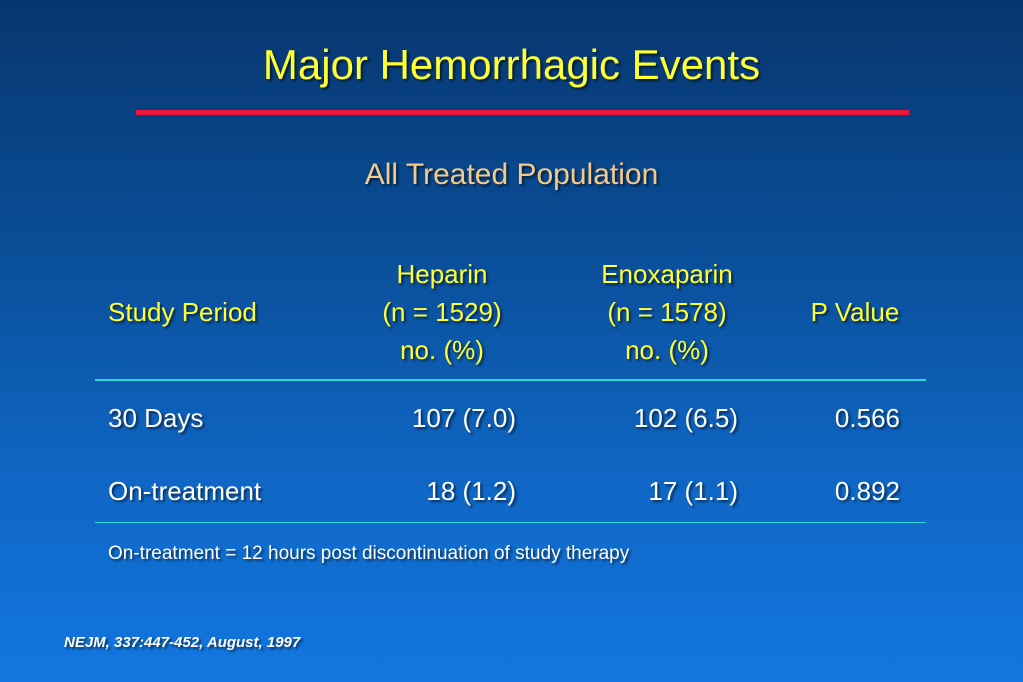  I want to click on cell-period: 30 Days, so click(156, 418).